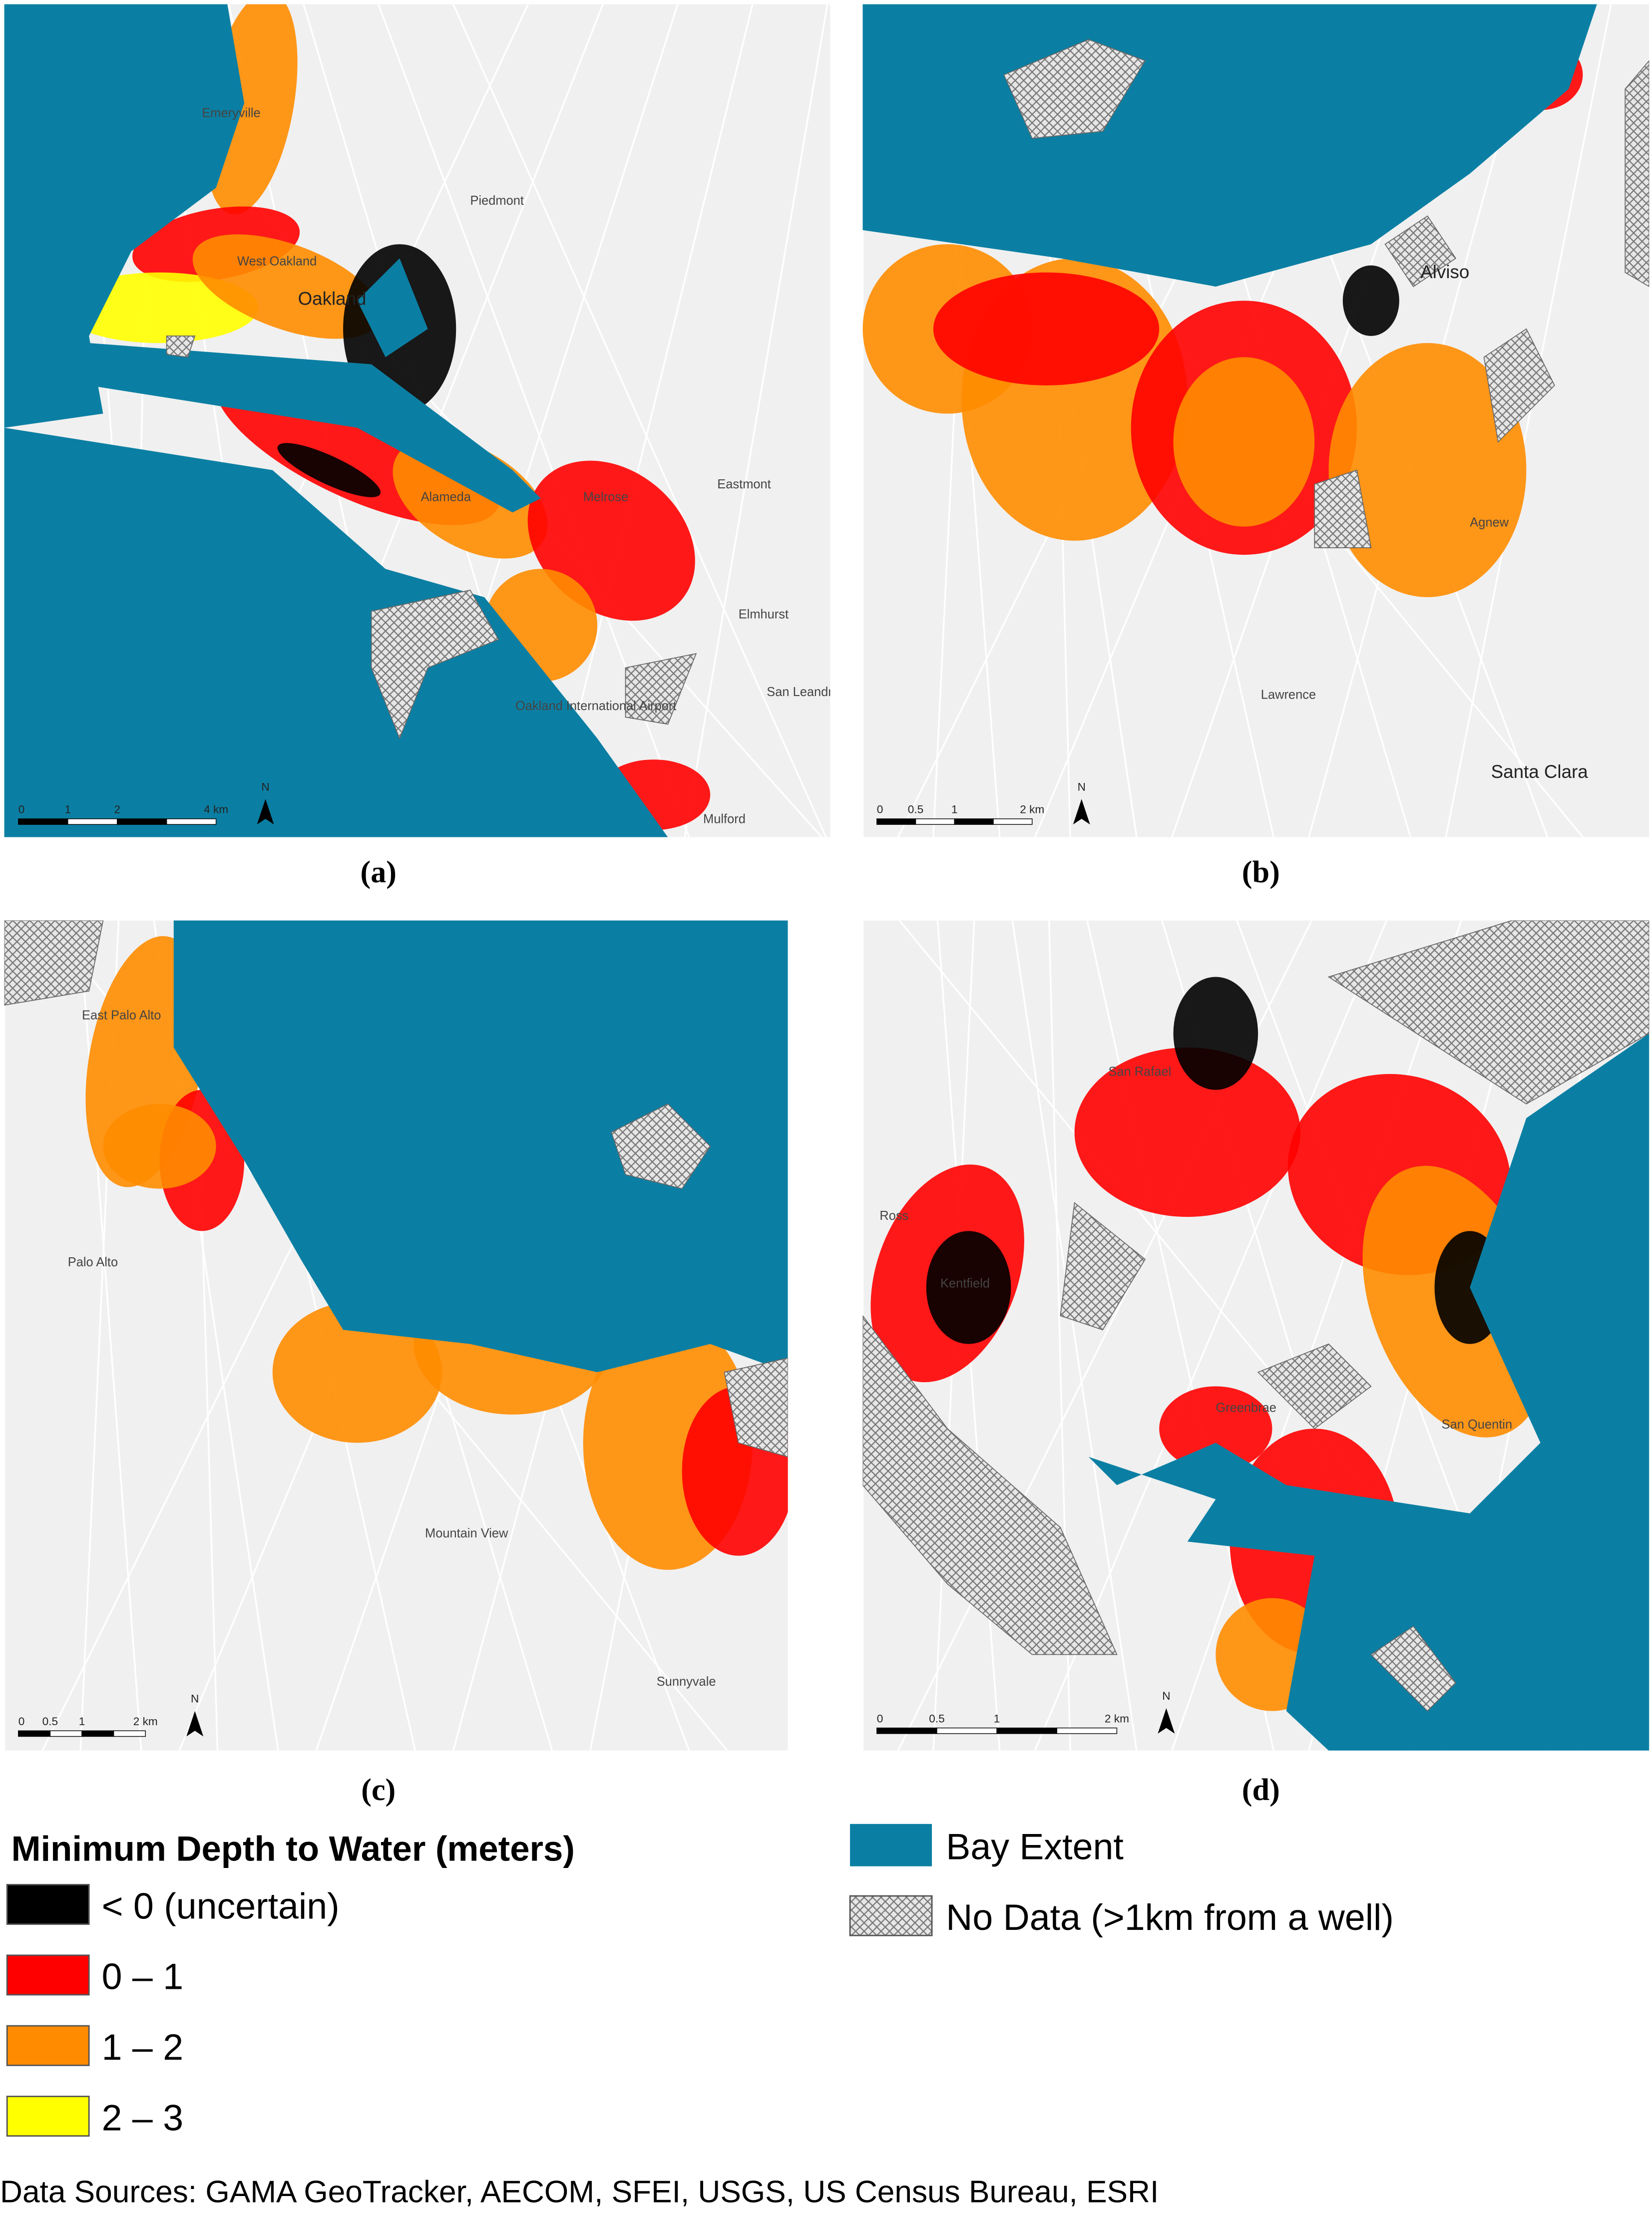 The image size is (1652, 2215). I want to click on panel-caption: (c), so click(378, 1790).